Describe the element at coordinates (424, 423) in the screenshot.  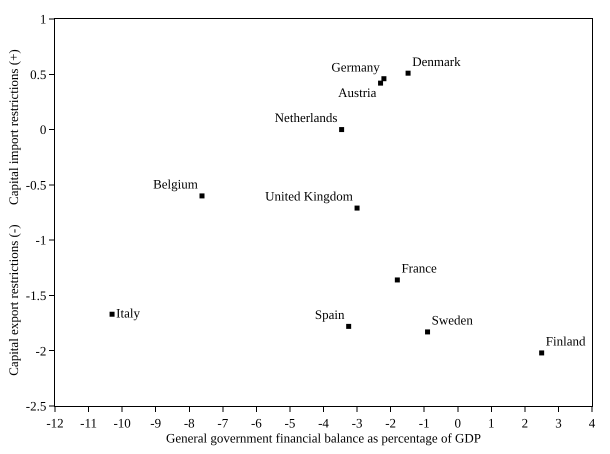
I see `x-tick-label: -1` at that location.